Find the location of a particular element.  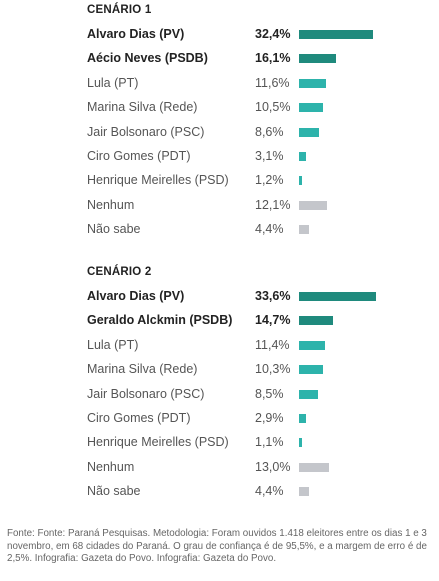

candidate-row: Ciro Gomes (PDT) 2,9% is located at coordinates (219, 419).